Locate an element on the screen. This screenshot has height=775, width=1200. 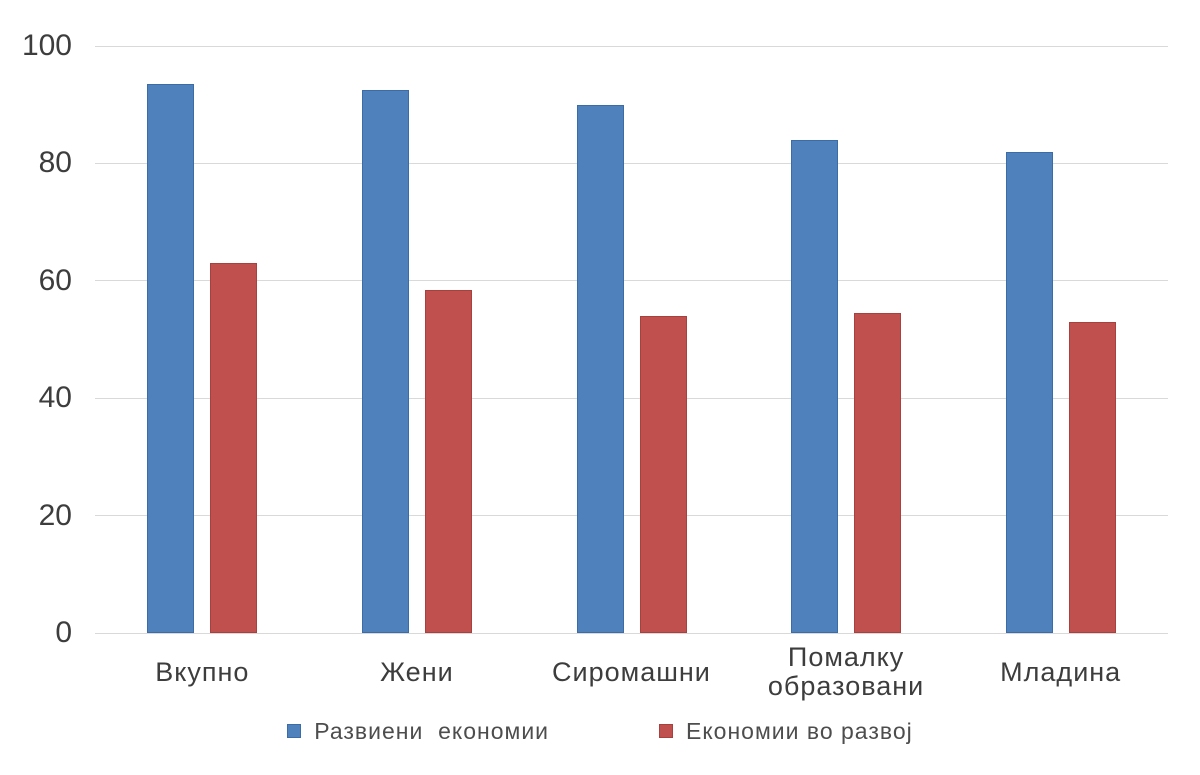
bar-series1-cat2 is located at coordinates (385, 361).